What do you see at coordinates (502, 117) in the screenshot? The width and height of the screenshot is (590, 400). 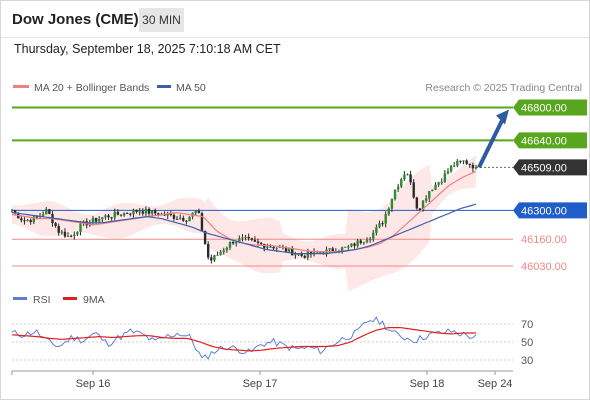 I see `forecast-arrow-head` at bounding box center [502, 117].